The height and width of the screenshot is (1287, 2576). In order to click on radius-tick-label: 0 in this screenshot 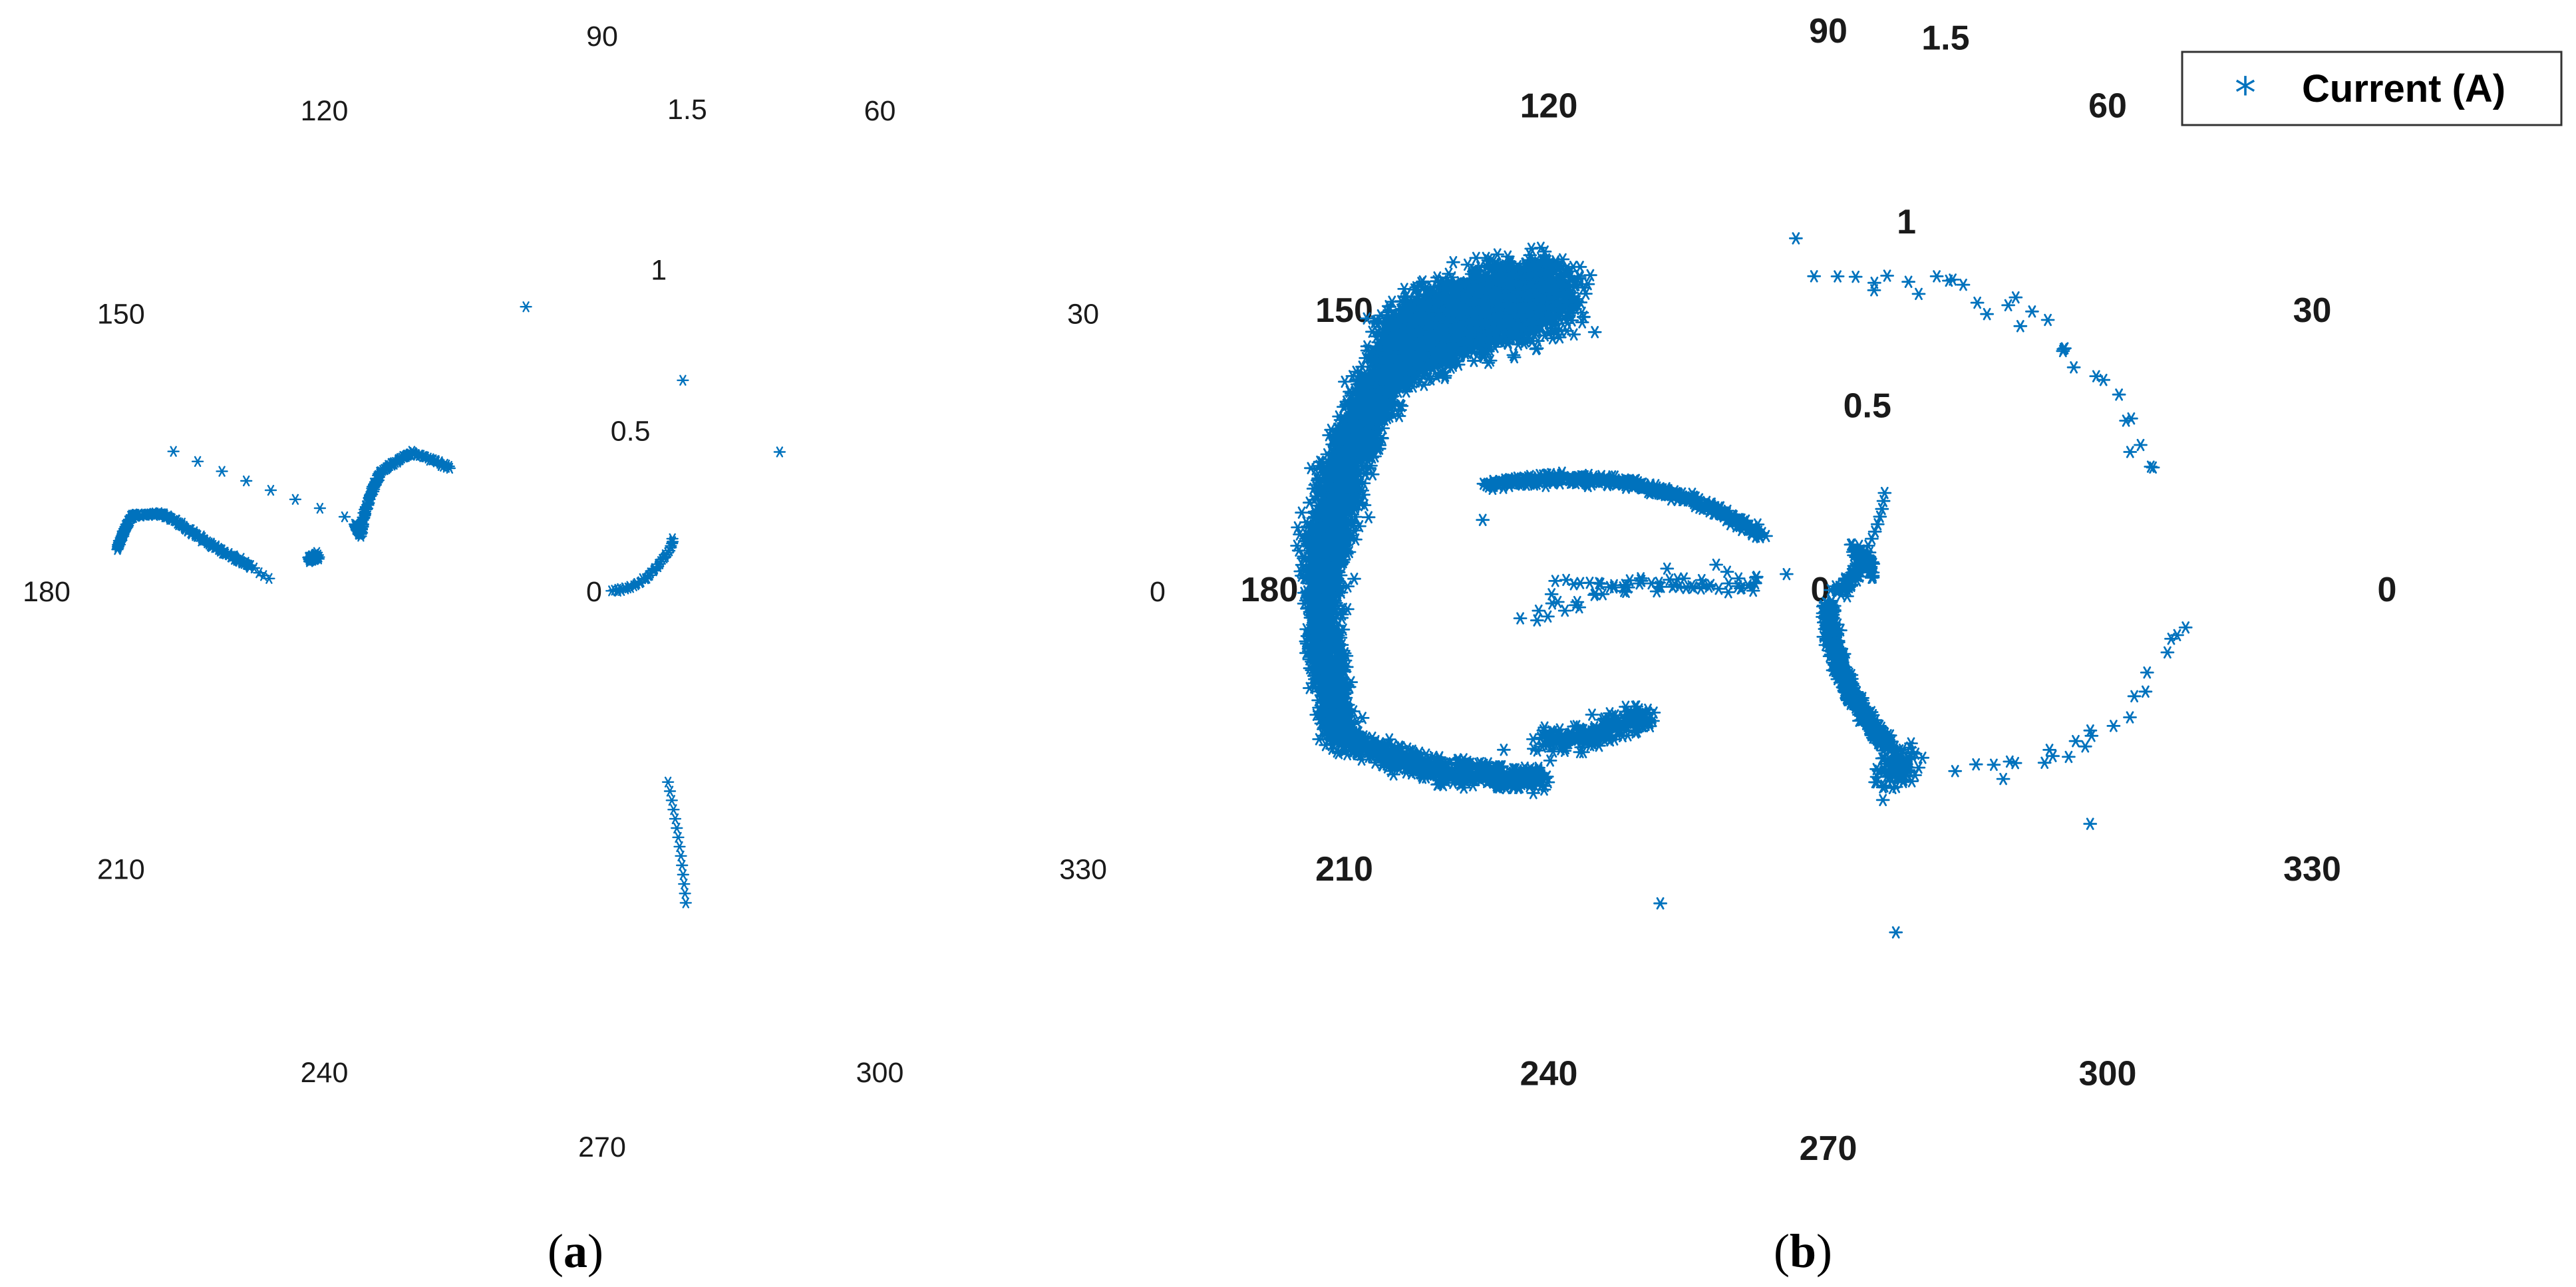, I will do `click(594, 592)`.